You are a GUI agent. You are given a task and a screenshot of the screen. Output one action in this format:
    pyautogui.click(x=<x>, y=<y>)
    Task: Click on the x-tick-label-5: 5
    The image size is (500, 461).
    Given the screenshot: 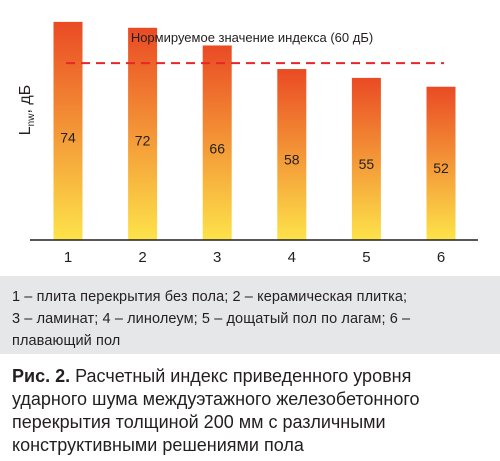 What is the action you would take?
    pyautogui.click(x=366, y=257)
    